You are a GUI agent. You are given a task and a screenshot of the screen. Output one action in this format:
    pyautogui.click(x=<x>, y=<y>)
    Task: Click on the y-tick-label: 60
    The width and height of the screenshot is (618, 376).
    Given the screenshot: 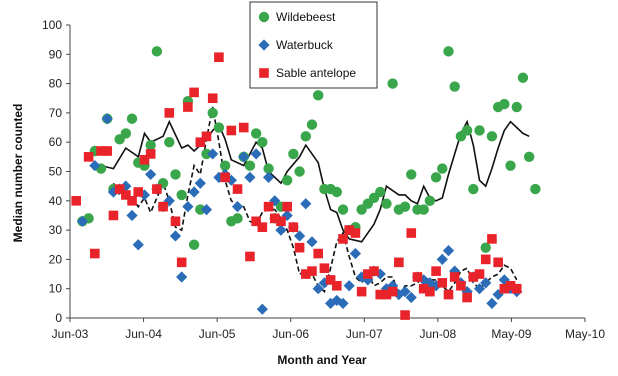 What is the action you would take?
    pyautogui.click(x=56, y=142)
    